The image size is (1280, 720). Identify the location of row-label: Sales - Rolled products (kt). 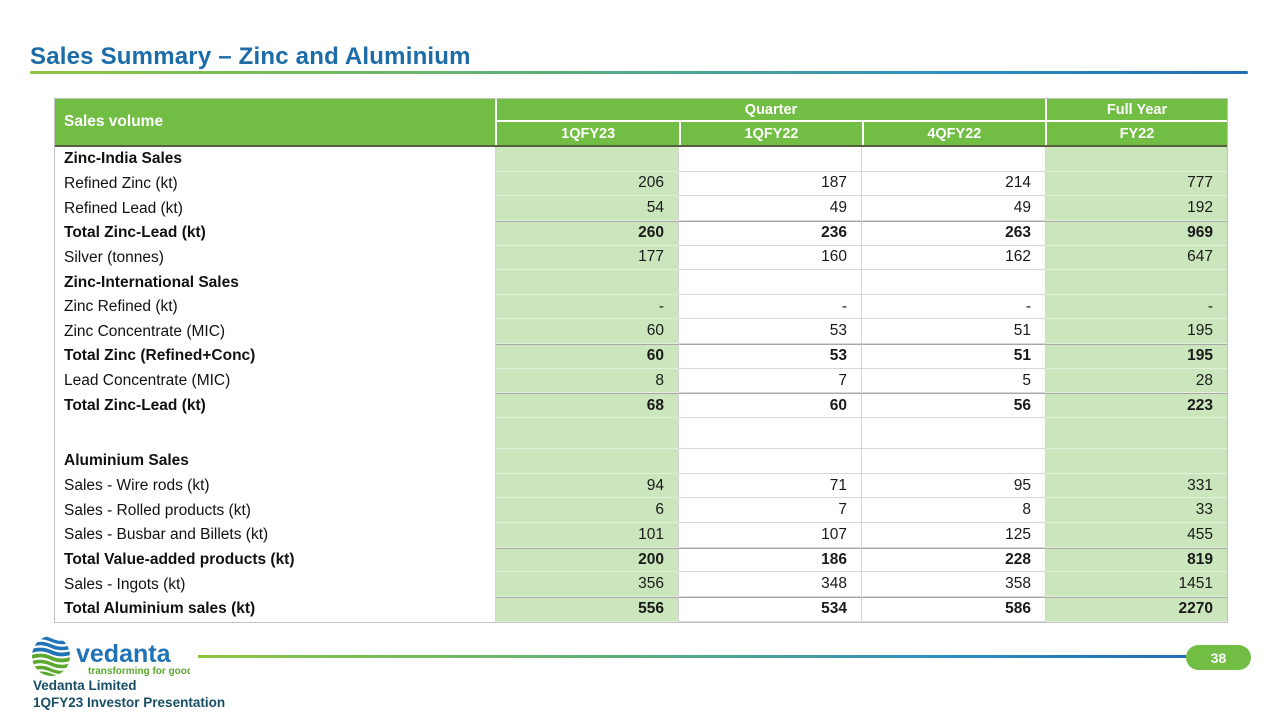
(157, 510).